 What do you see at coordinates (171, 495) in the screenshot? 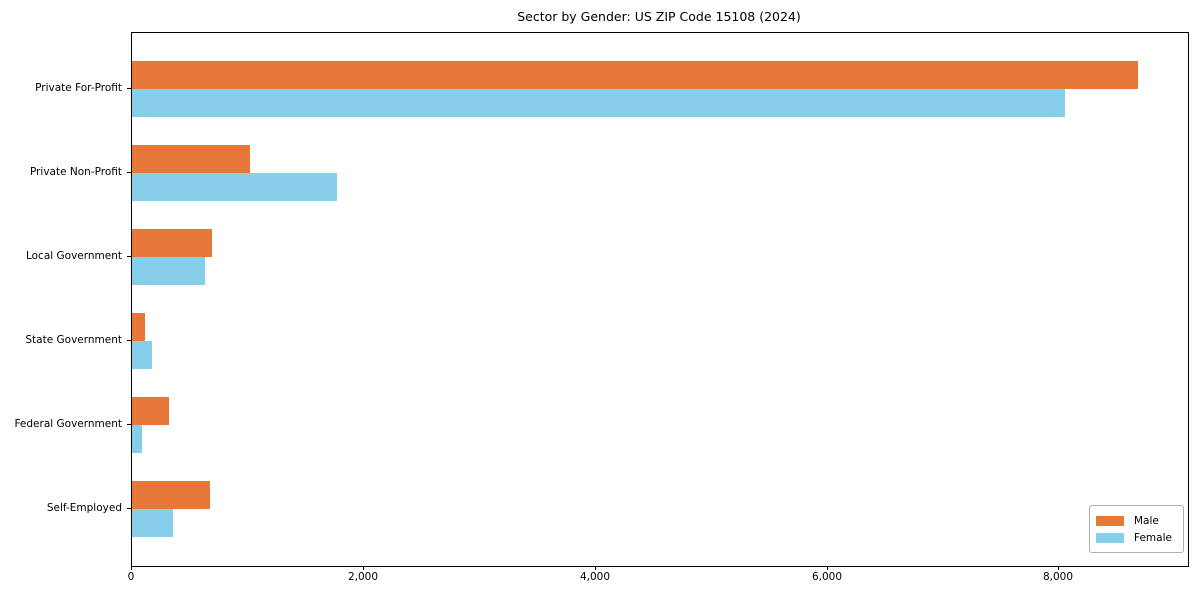
I see `bar-male-self-employed` at bounding box center [171, 495].